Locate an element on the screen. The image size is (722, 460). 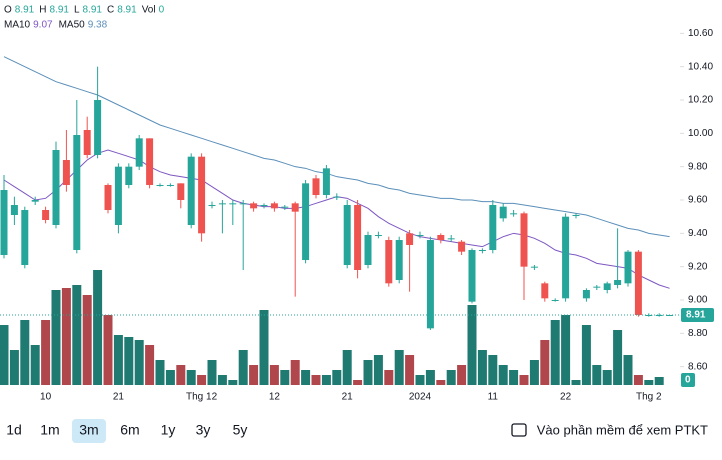
x-tick-label: 2024 is located at coordinates (420, 397).